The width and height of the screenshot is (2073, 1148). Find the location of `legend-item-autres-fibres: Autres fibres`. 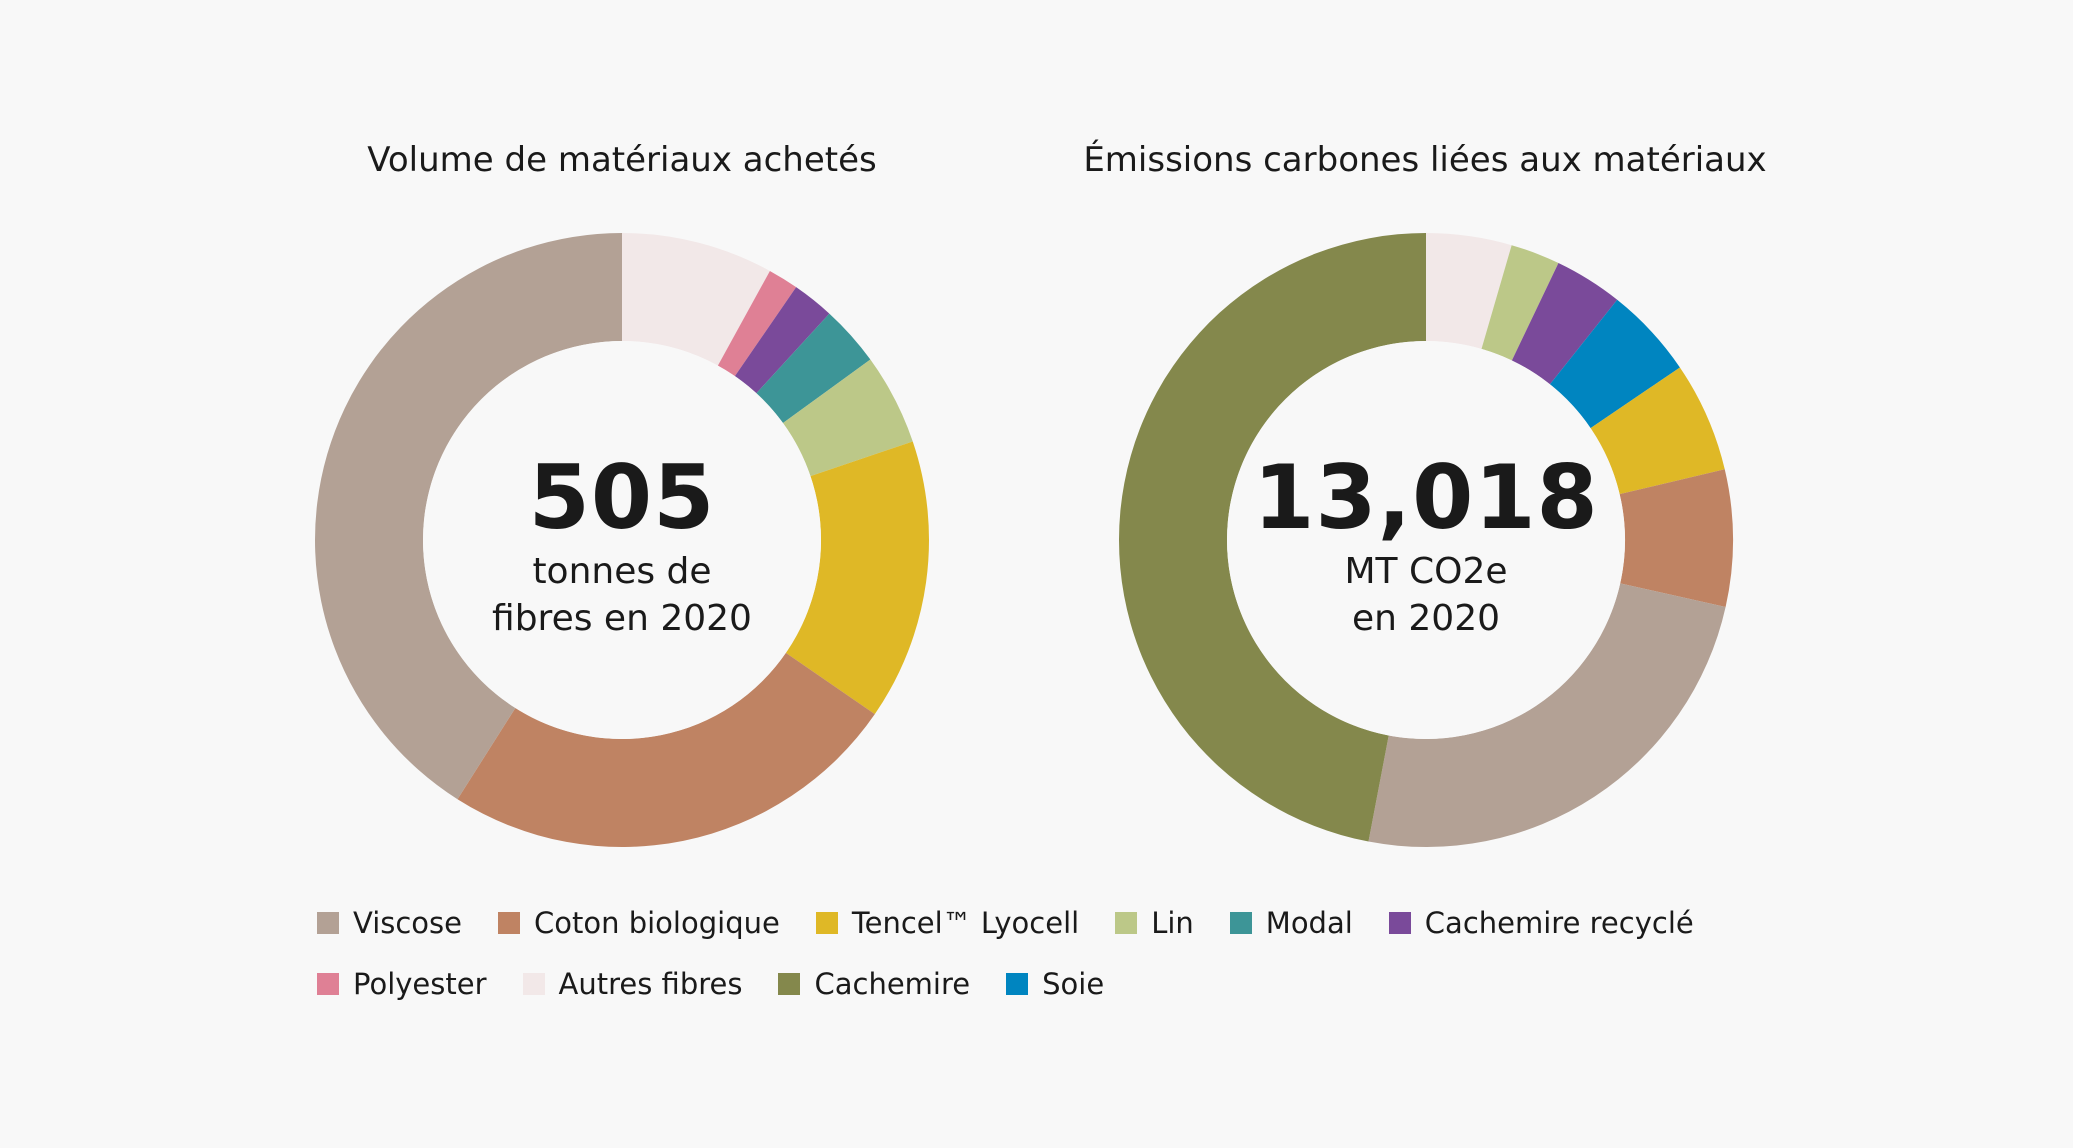

legend-item-autres-fibres: Autres fibres is located at coordinates (632, 984).